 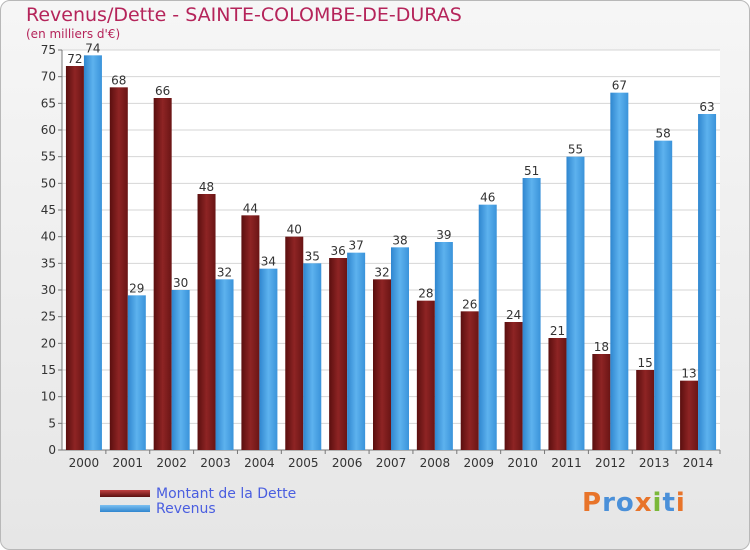 I want to click on data-label-revenus: 74, so click(x=92, y=48).